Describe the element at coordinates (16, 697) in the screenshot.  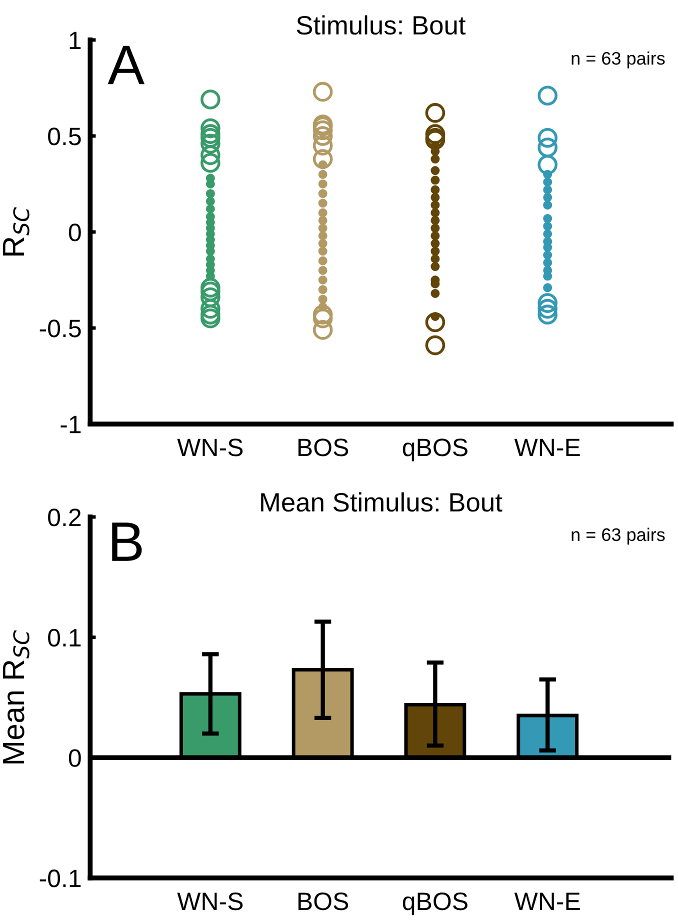
I see `y-axis-title: Mean R$_{SC}$` at that location.